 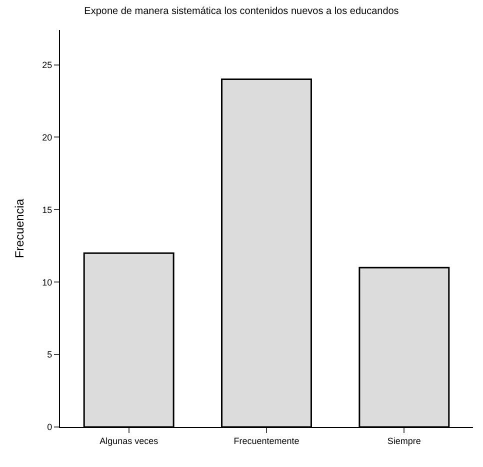 What do you see at coordinates (49, 355) in the screenshot?
I see `y-tick-label: 5` at bounding box center [49, 355].